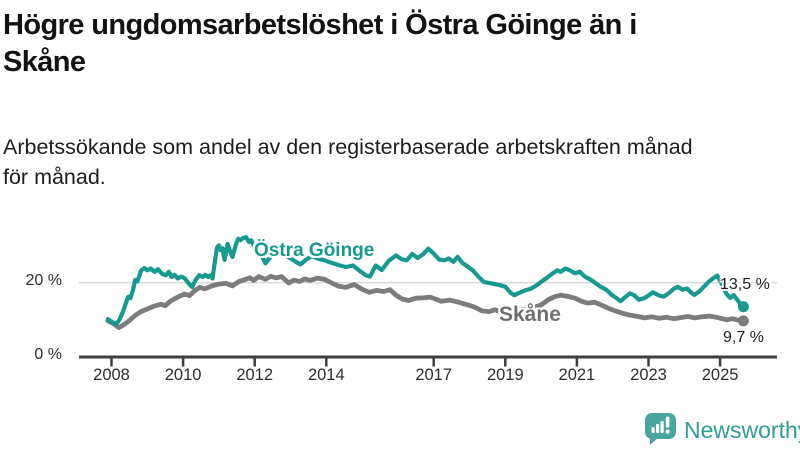  I want to click on title-line-2: Skåne, so click(44, 62).